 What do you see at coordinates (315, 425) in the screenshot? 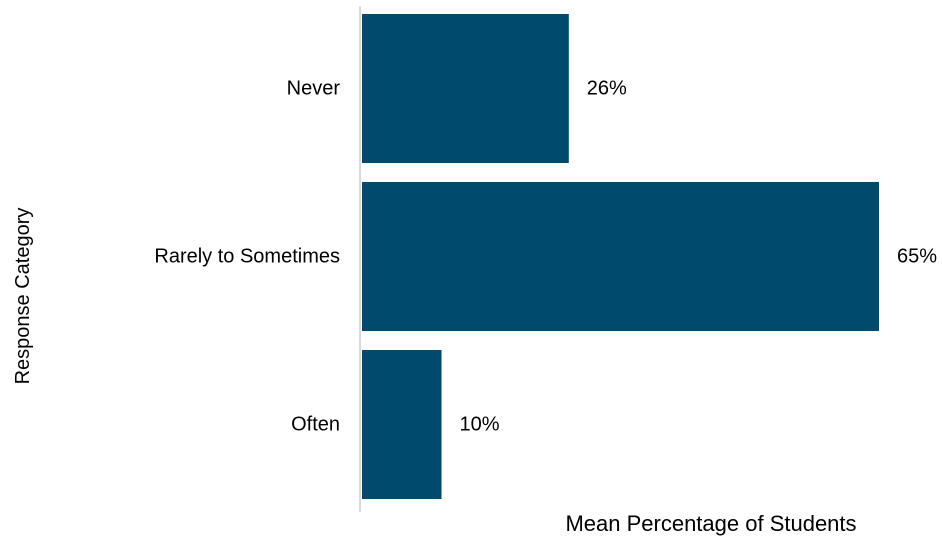
I see `category-label-often: Often` at bounding box center [315, 425].